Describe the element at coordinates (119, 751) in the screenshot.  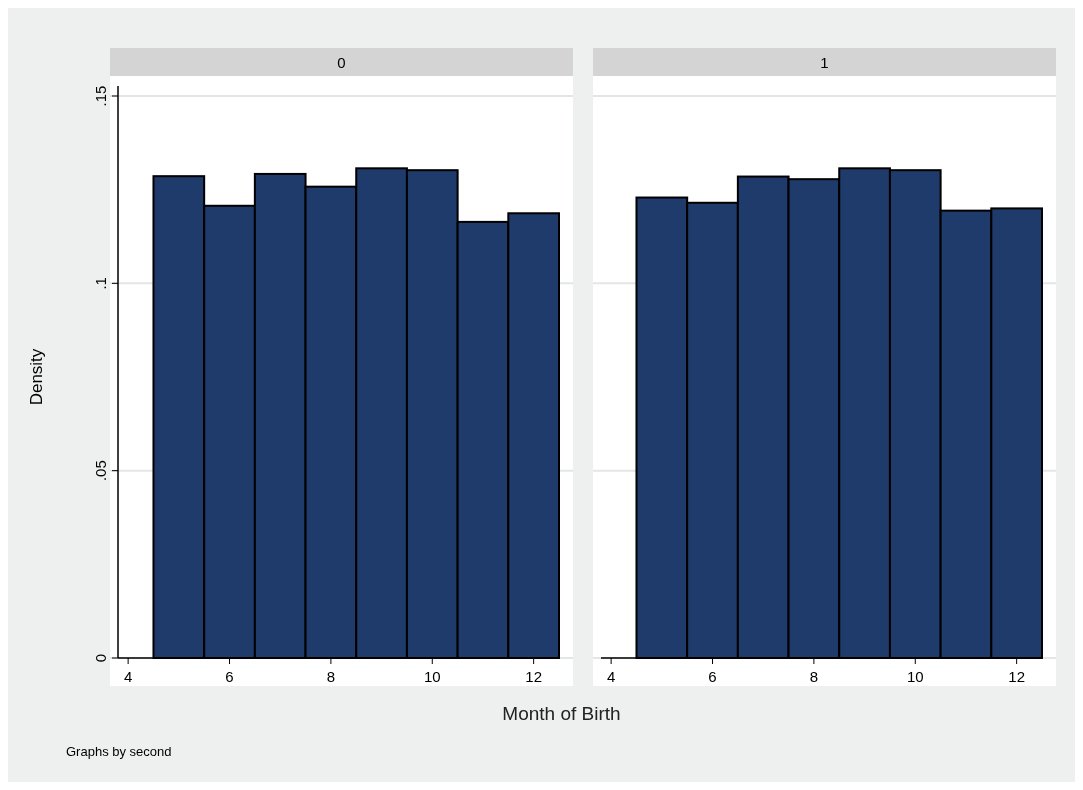
I see `text: Graphs by second` at that location.